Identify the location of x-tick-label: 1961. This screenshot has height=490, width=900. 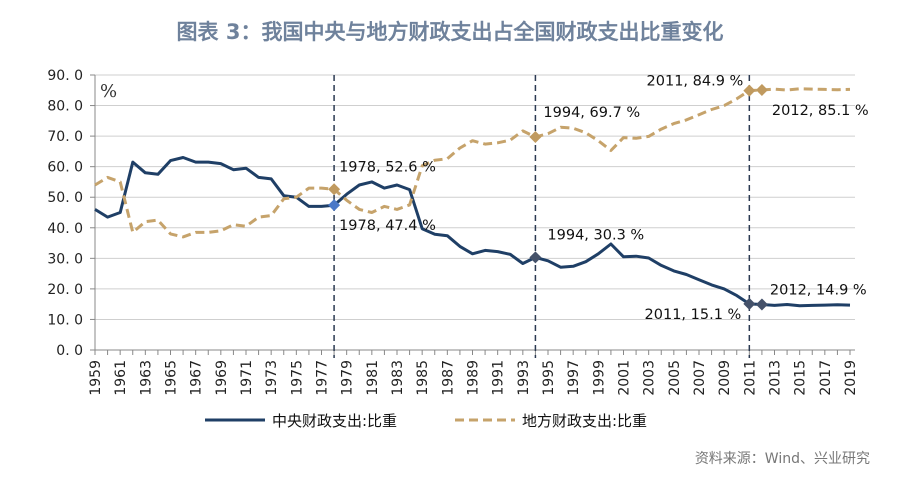
(121, 378).